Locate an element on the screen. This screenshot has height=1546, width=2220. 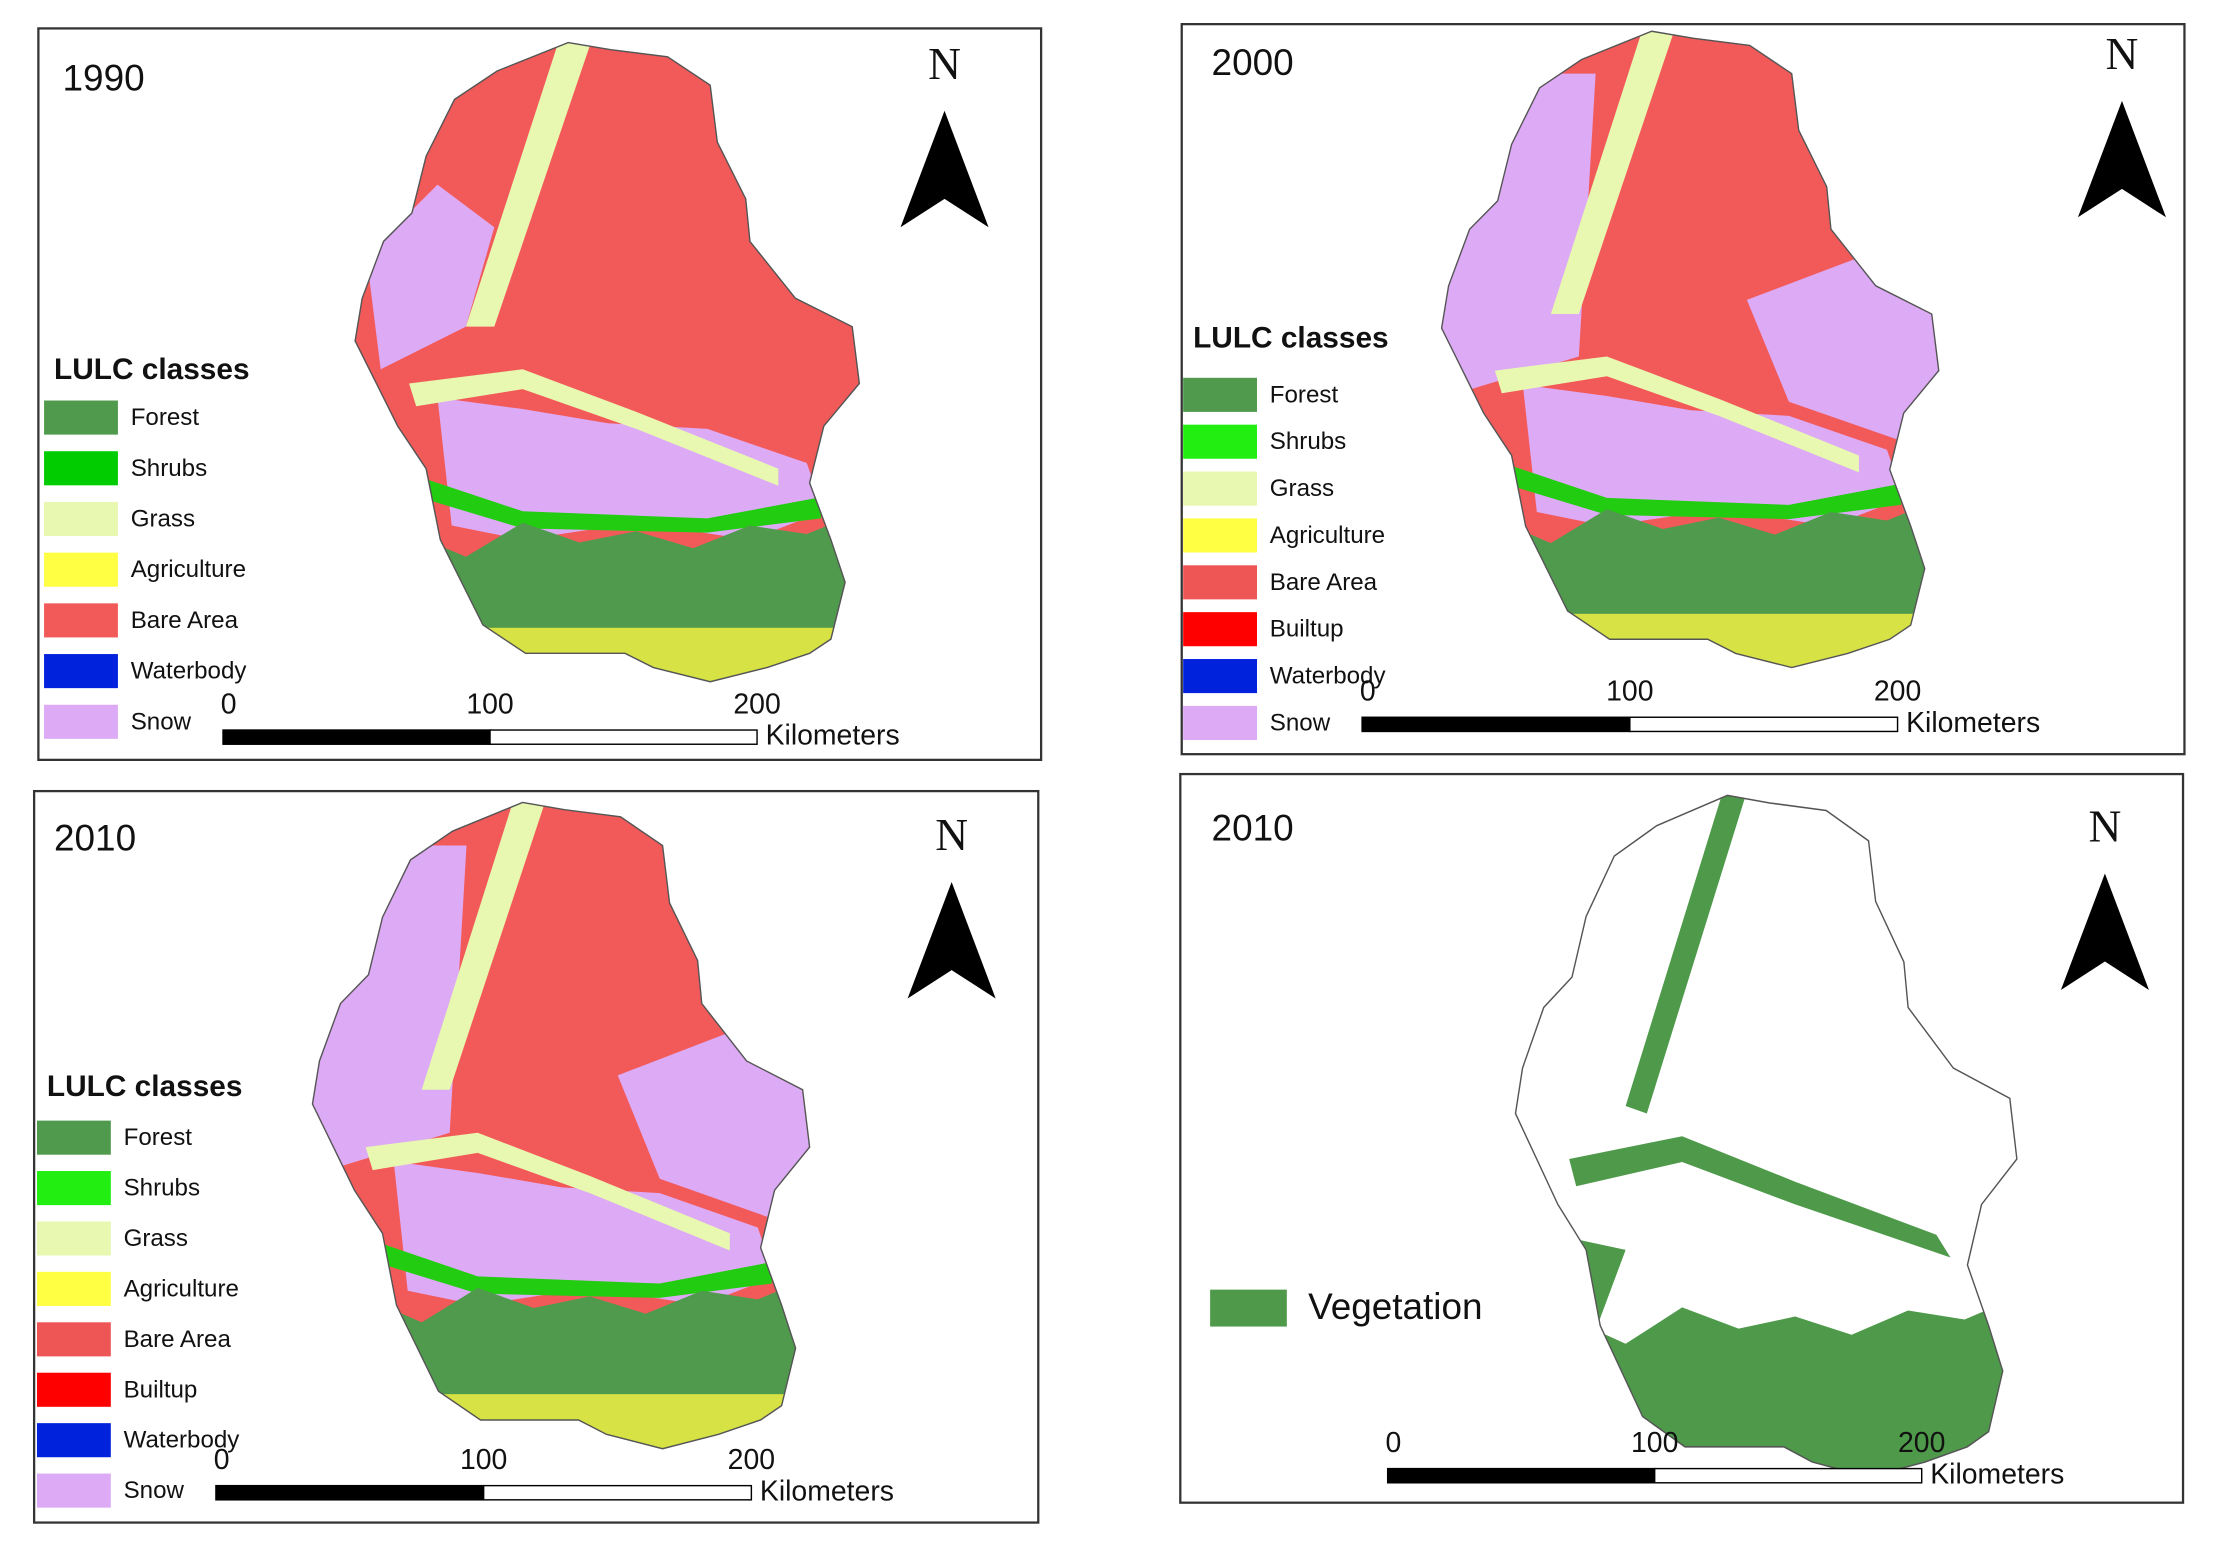
vegetation-region is located at coordinates (1685, 954).